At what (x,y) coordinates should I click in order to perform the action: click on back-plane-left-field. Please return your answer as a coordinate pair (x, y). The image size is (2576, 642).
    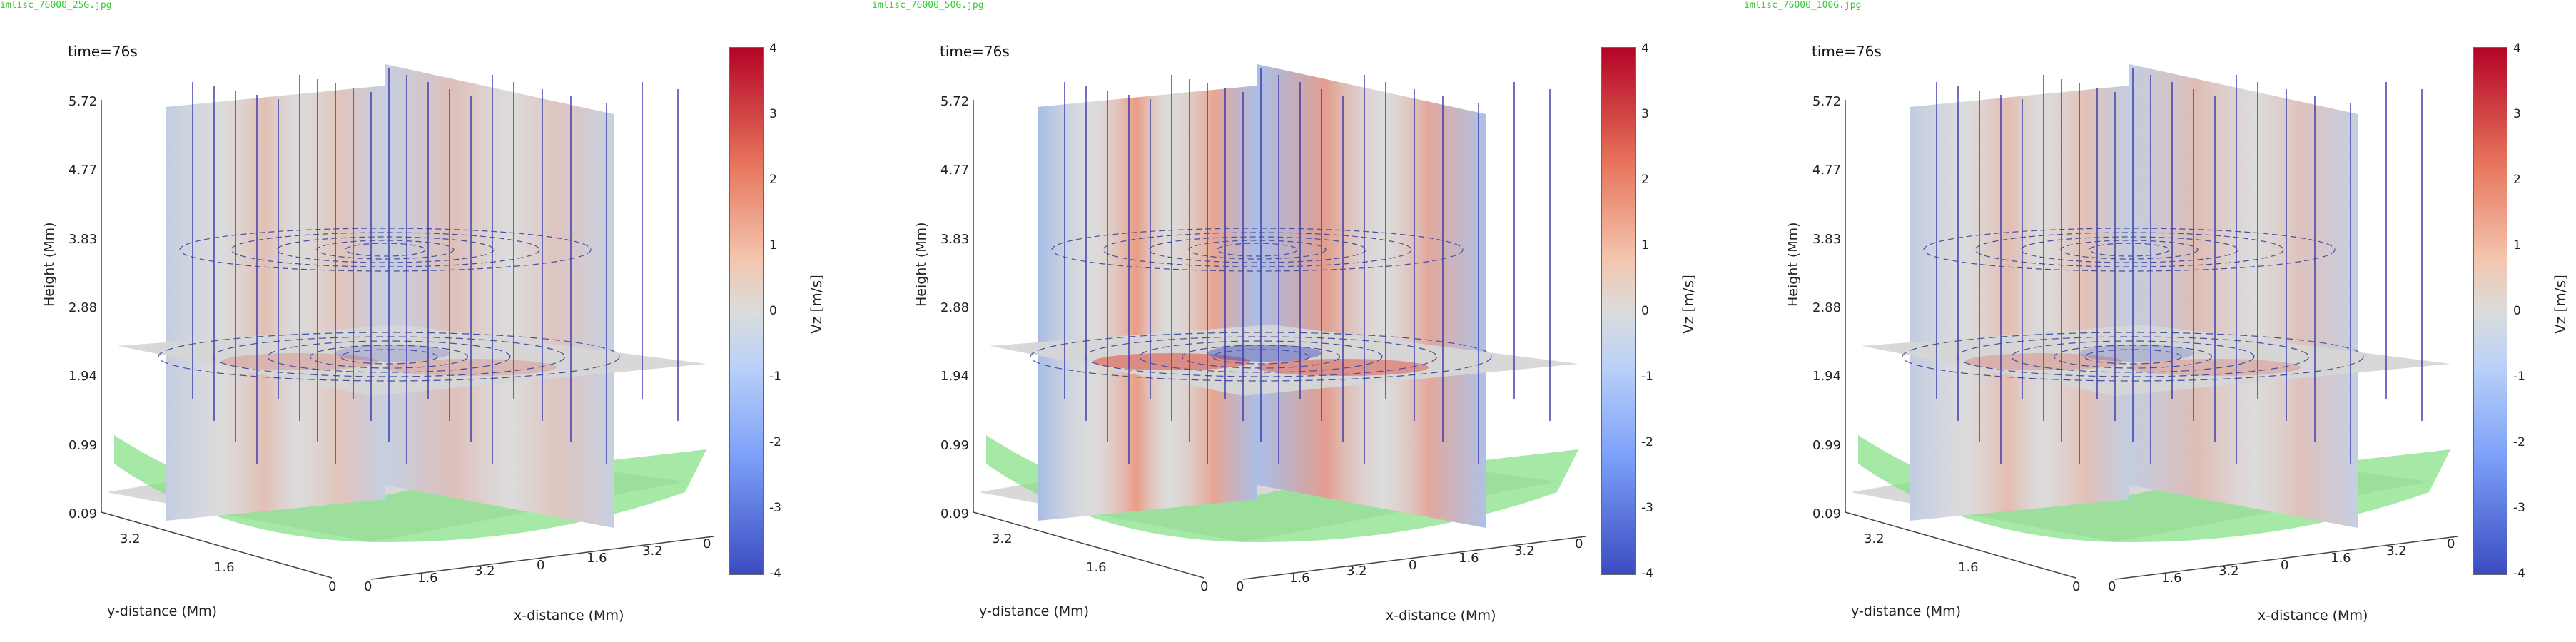
    Looking at the image, I should click on (275, 303).